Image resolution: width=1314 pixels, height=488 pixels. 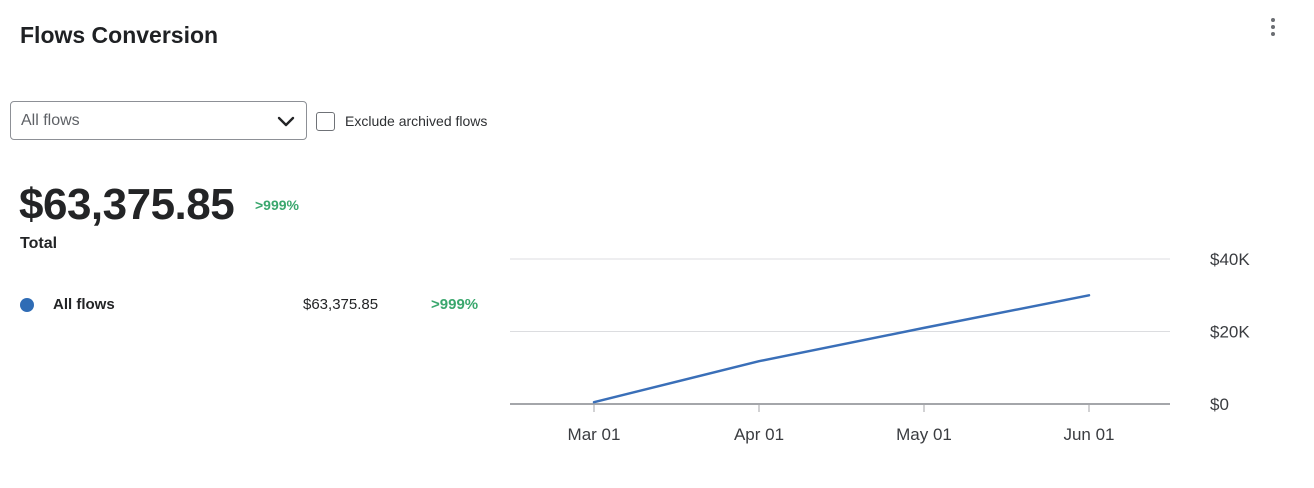 I want to click on flow-select-dropdown: All flows, so click(x=158, y=120).